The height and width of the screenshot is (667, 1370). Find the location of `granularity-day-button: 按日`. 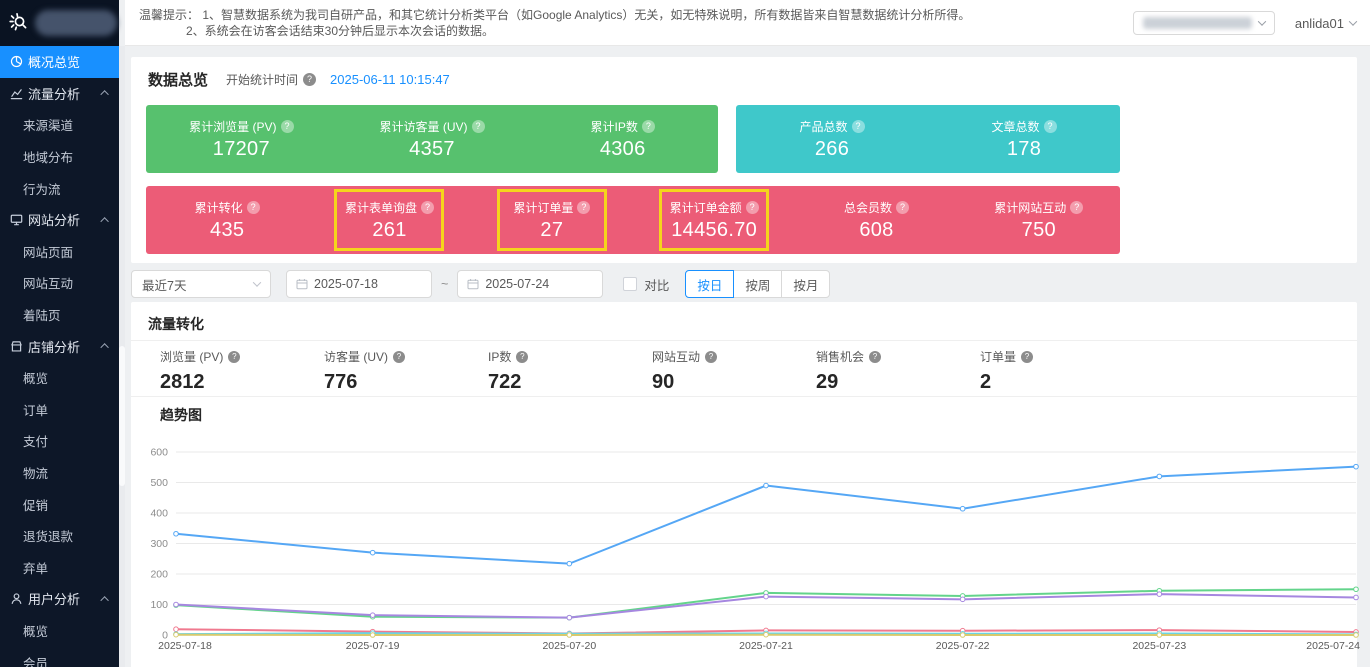

granularity-day-button: 按日 is located at coordinates (710, 284).